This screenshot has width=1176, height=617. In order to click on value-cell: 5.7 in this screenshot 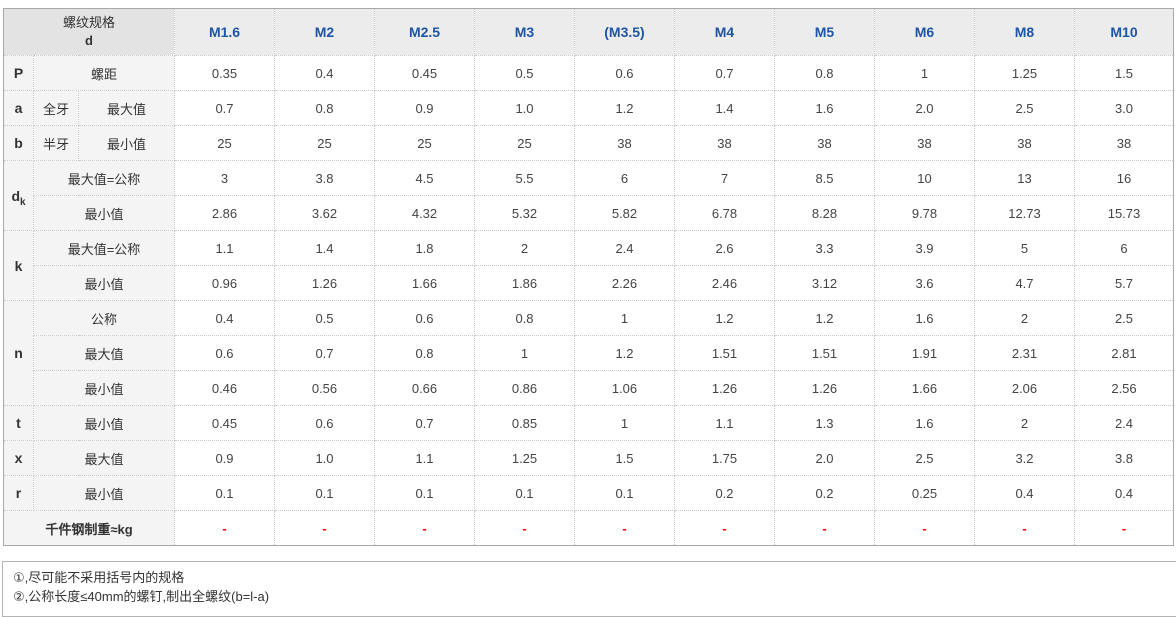, I will do `click(1124, 283)`.